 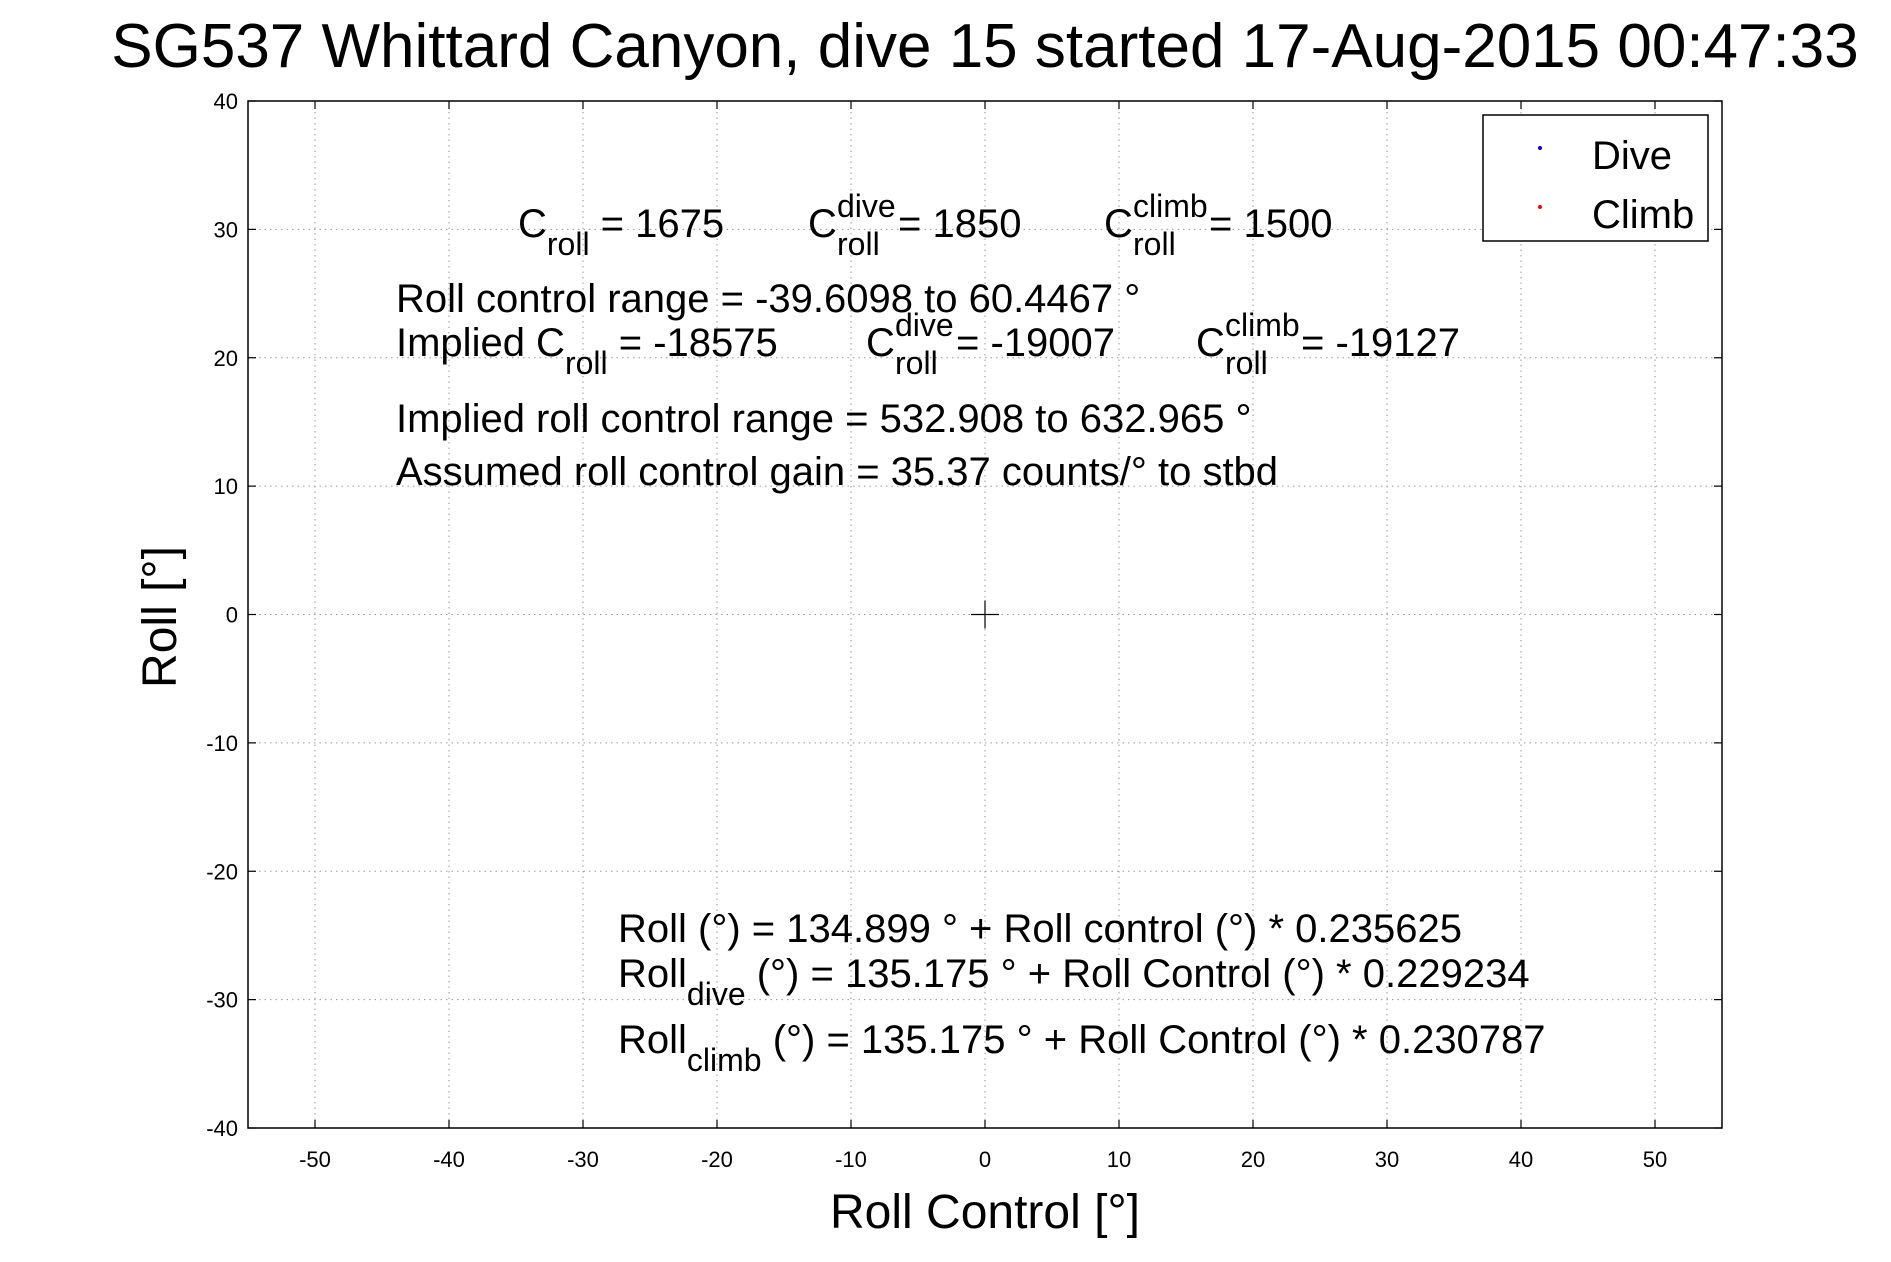 What do you see at coordinates (985, 1212) in the screenshot?
I see `x-axis-label: Roll Control [°]` at bounding box center [985, 1212].